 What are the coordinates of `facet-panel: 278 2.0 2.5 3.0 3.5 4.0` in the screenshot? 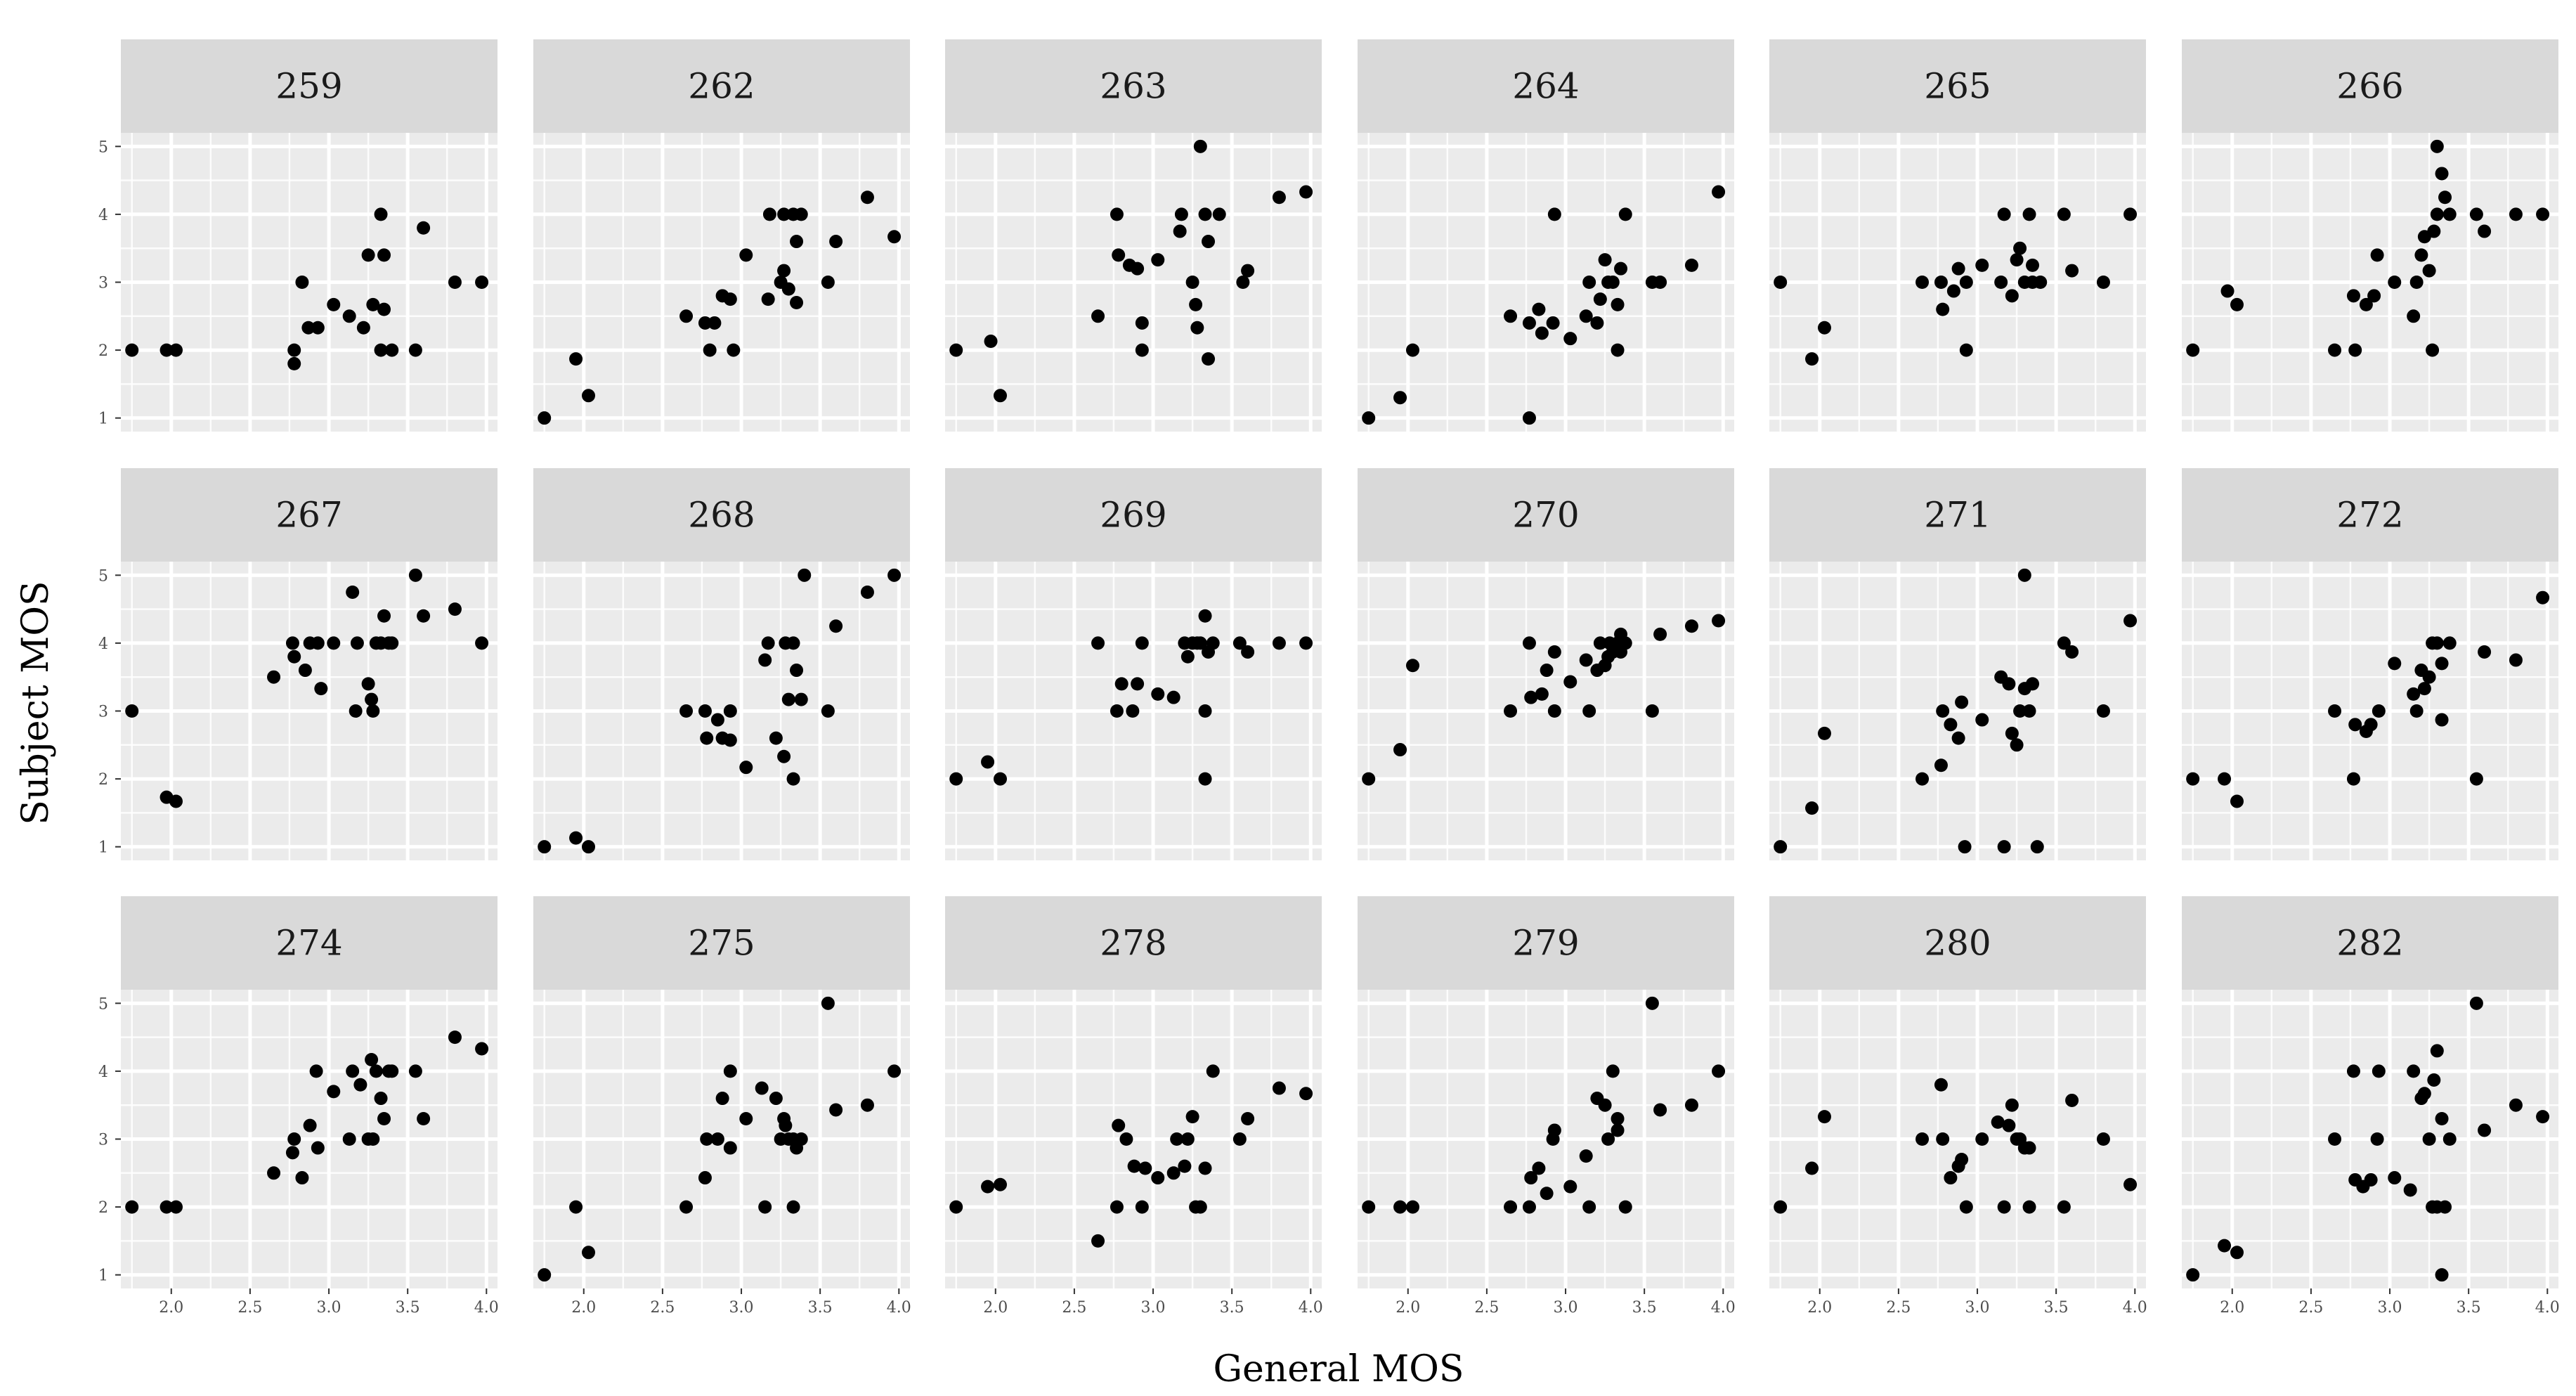 It's located at (1134, 1106).